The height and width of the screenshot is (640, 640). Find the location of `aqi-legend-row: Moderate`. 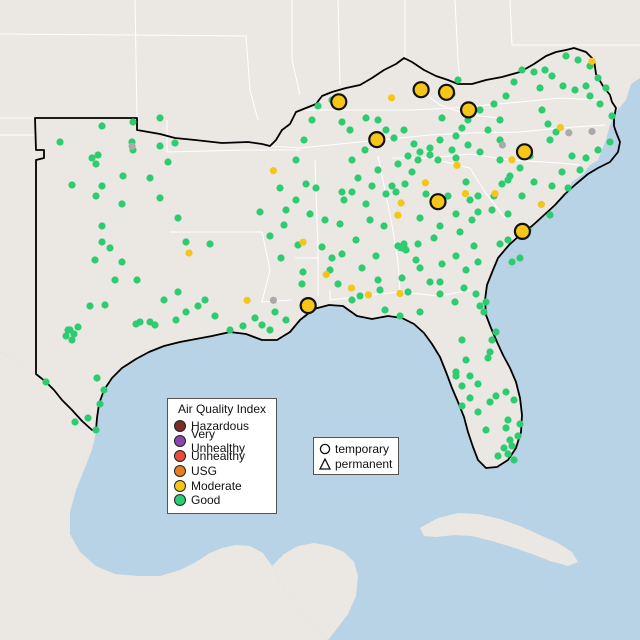

aqi-legend-row: Moderate is located at coordinates (222, 485).